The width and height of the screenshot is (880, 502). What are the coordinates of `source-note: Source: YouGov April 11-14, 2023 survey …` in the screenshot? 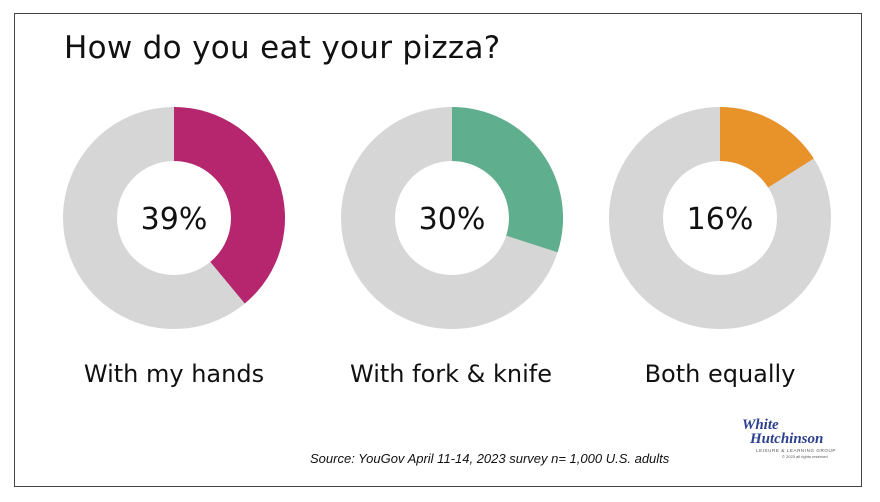 It's located at (490, 458).